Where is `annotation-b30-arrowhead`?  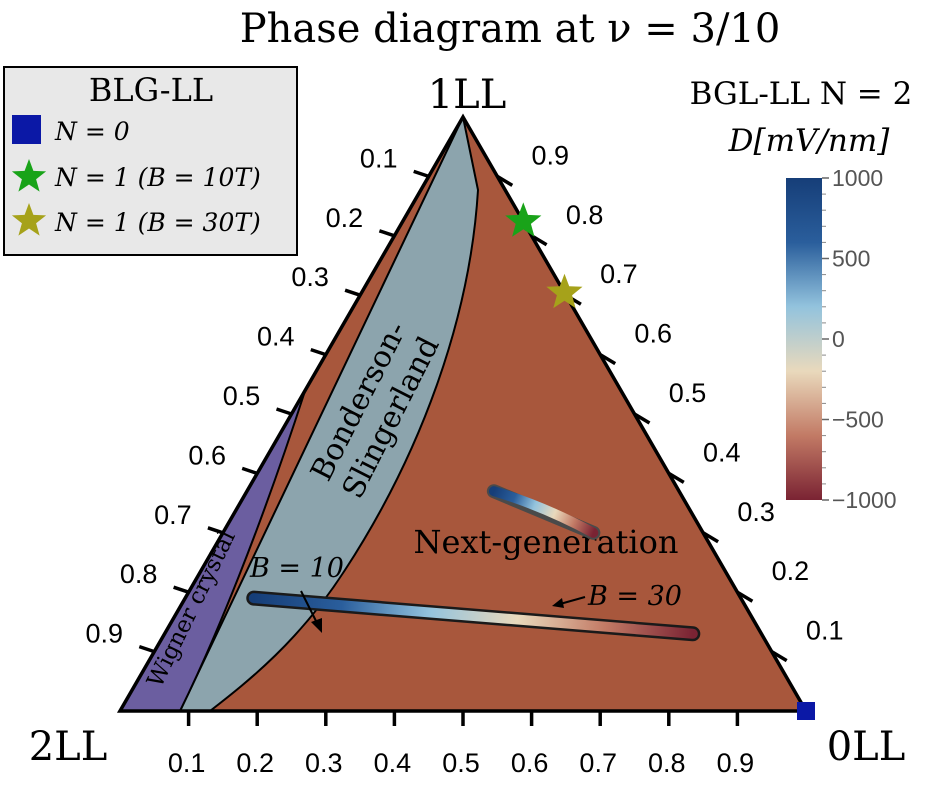
annotation-b30-arrowhead is located at coordinates (558, 603).